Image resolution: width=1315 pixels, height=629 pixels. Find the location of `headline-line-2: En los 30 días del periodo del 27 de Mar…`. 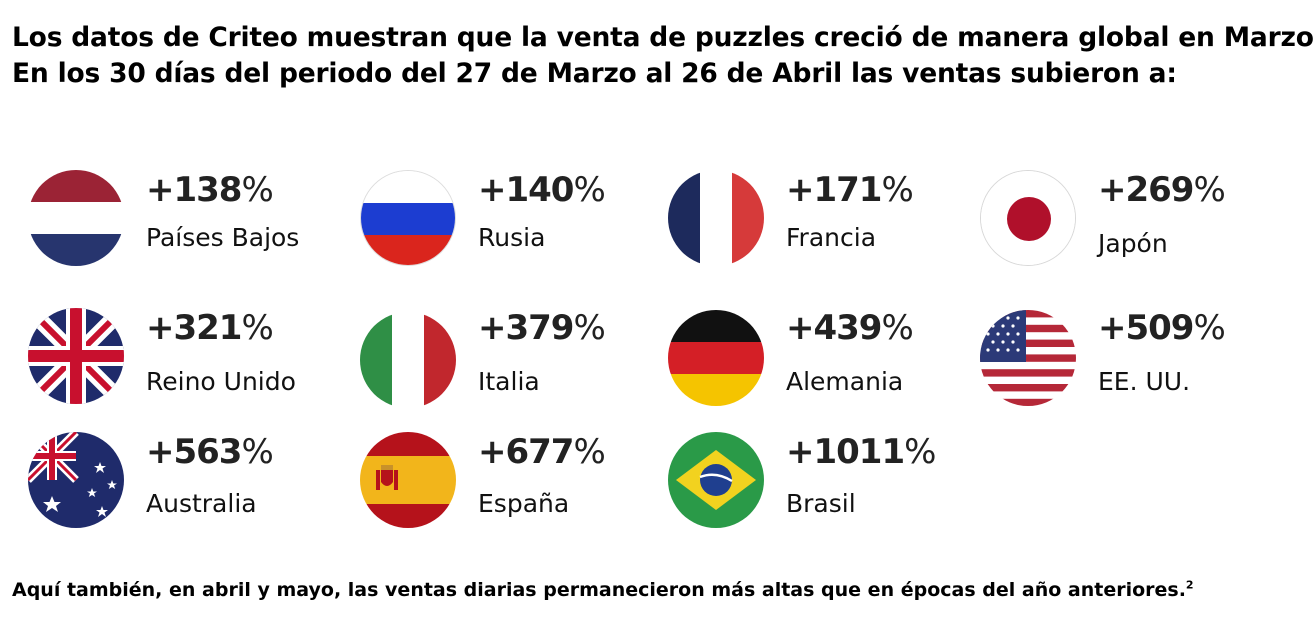

headline-line-2: En los 30 días del periodo del 27 de Mar… is located at coordinates (594, 73).